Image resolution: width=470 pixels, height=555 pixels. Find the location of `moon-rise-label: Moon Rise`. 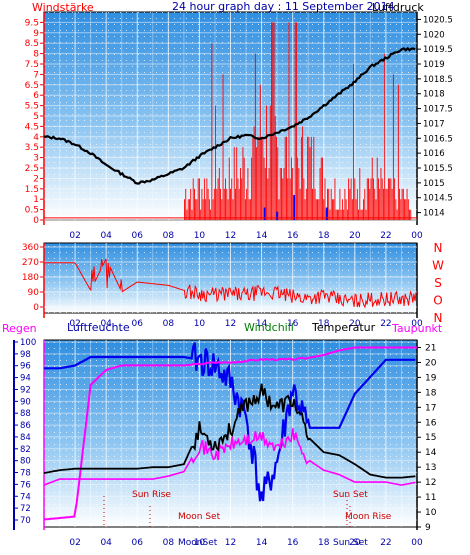

moon-rise-label: Moon Rise is located at coordinates (368, 517).